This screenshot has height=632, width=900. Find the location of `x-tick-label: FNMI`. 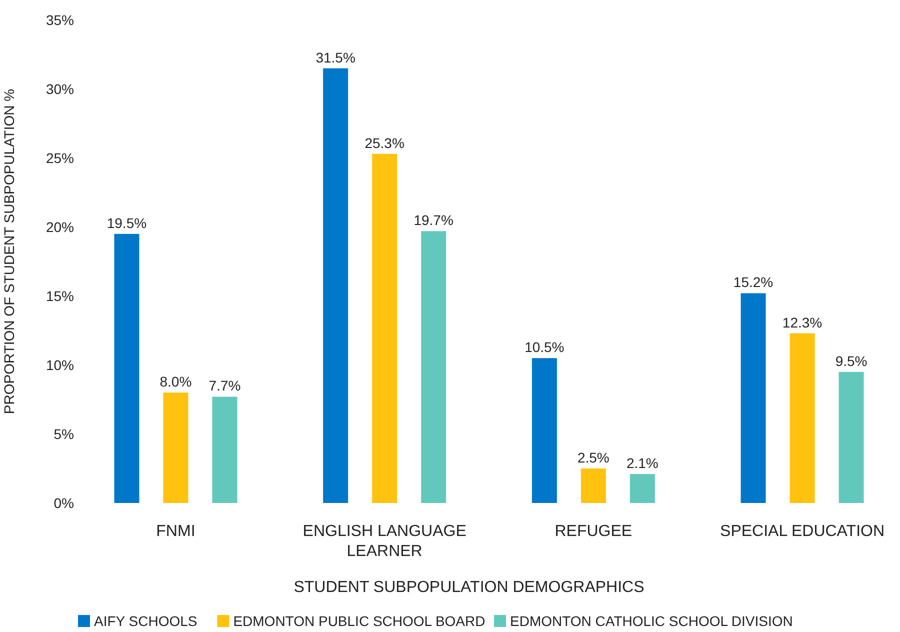

x-tick-label: FNMI is located at coordinates (176, 531).